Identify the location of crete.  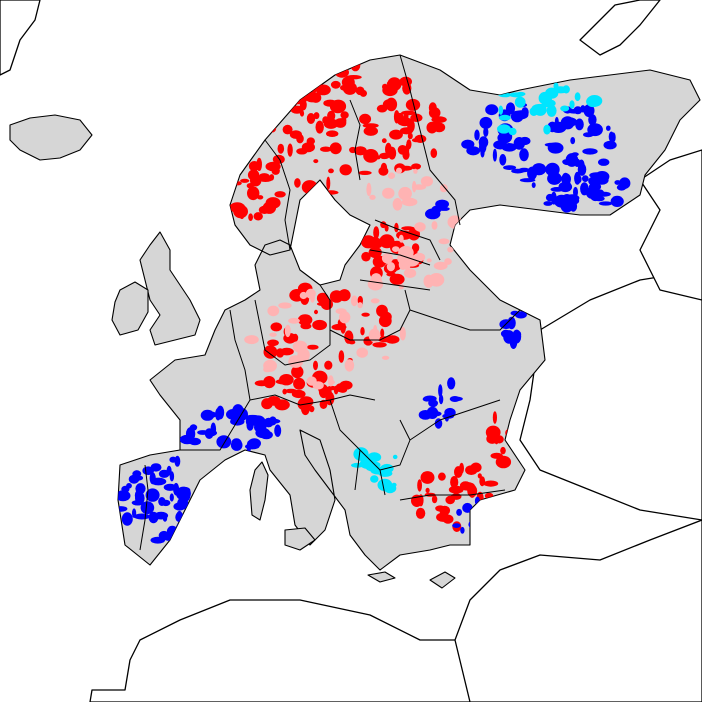
(381, 577).